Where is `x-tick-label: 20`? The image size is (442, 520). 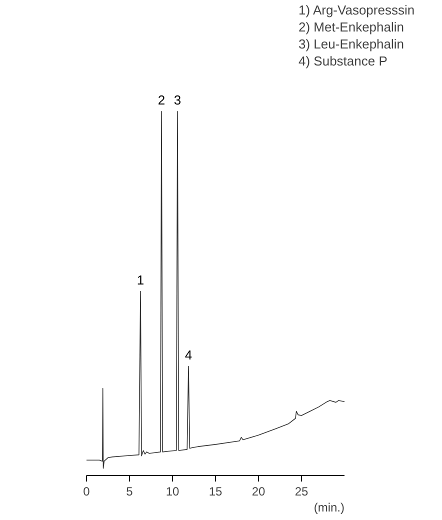
x-tick-label: 20 is located at coordinates (259, 491).